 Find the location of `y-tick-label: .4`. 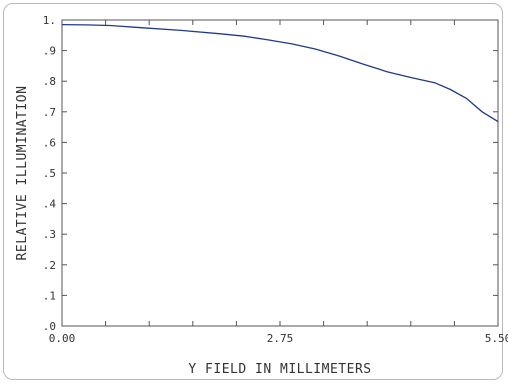

y-tick-label: .4 is located at coordinates (50, 204).